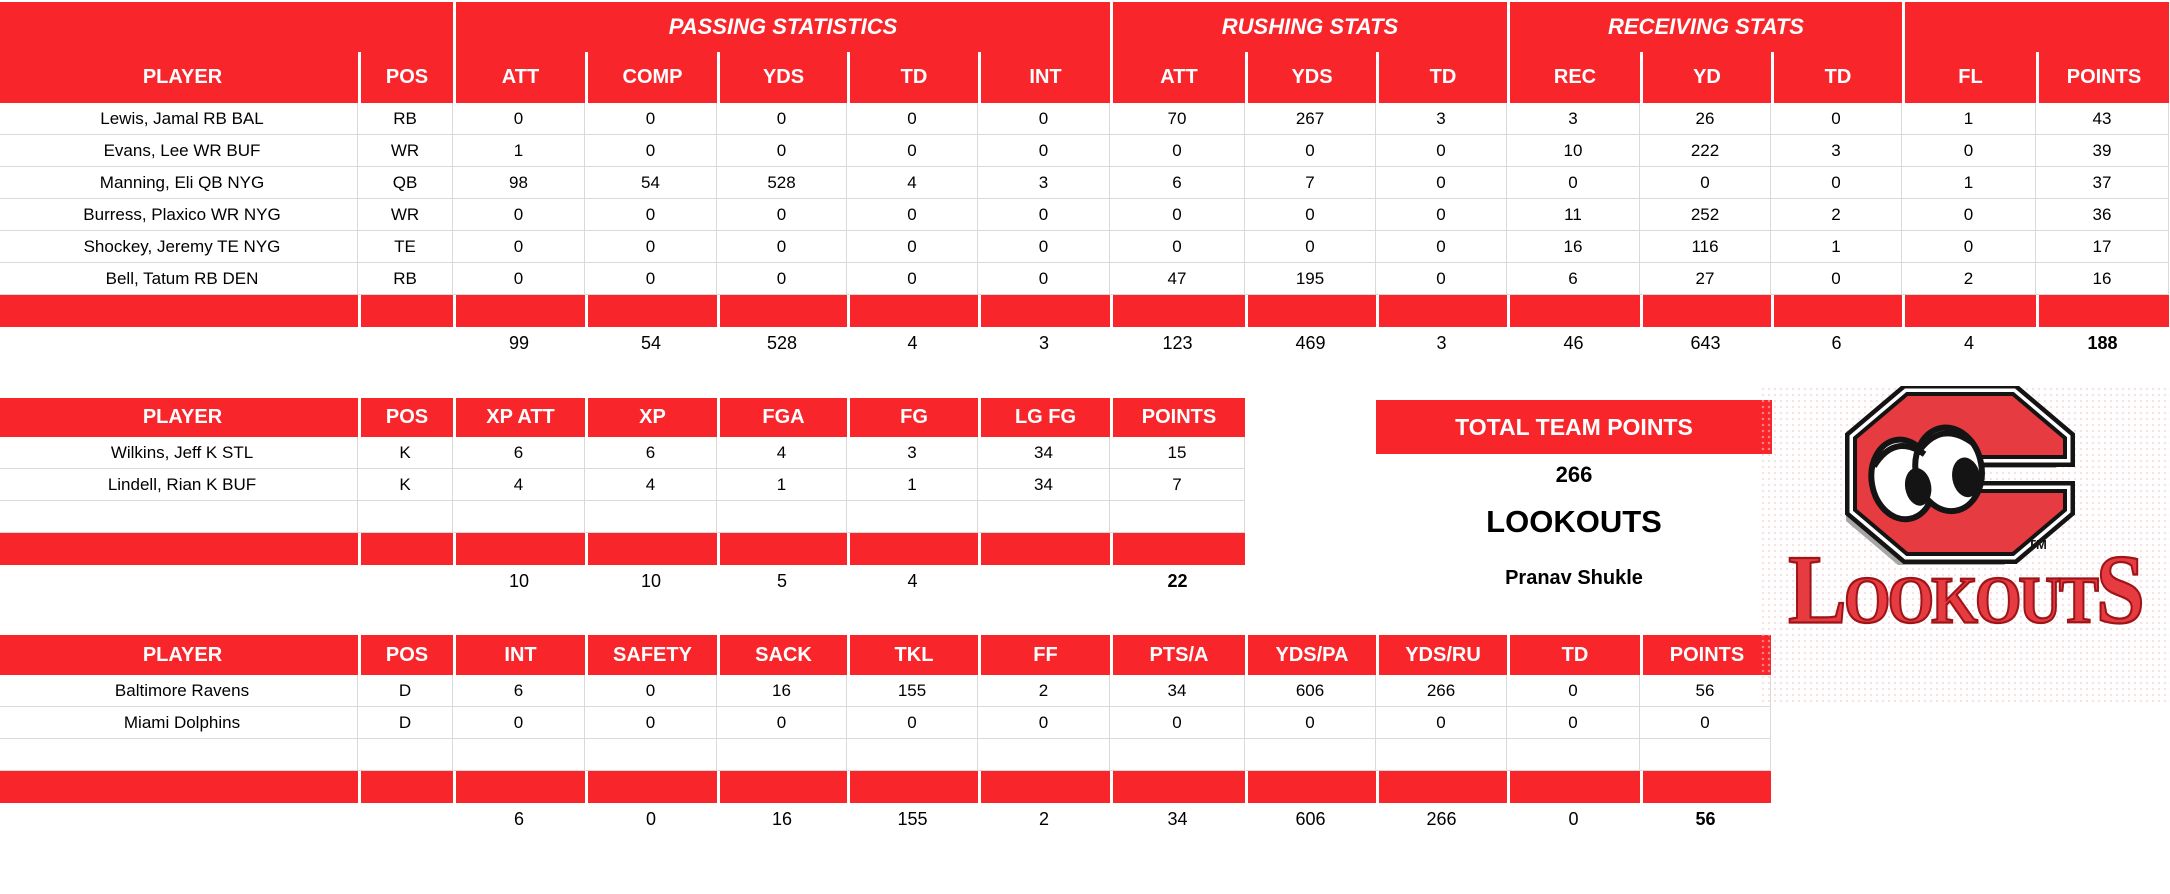 This screenshot has width=2170, height=894. Describe the element at coordinates (2102, 77) in the screenshot. I see `column-header: POINTS` at that location.